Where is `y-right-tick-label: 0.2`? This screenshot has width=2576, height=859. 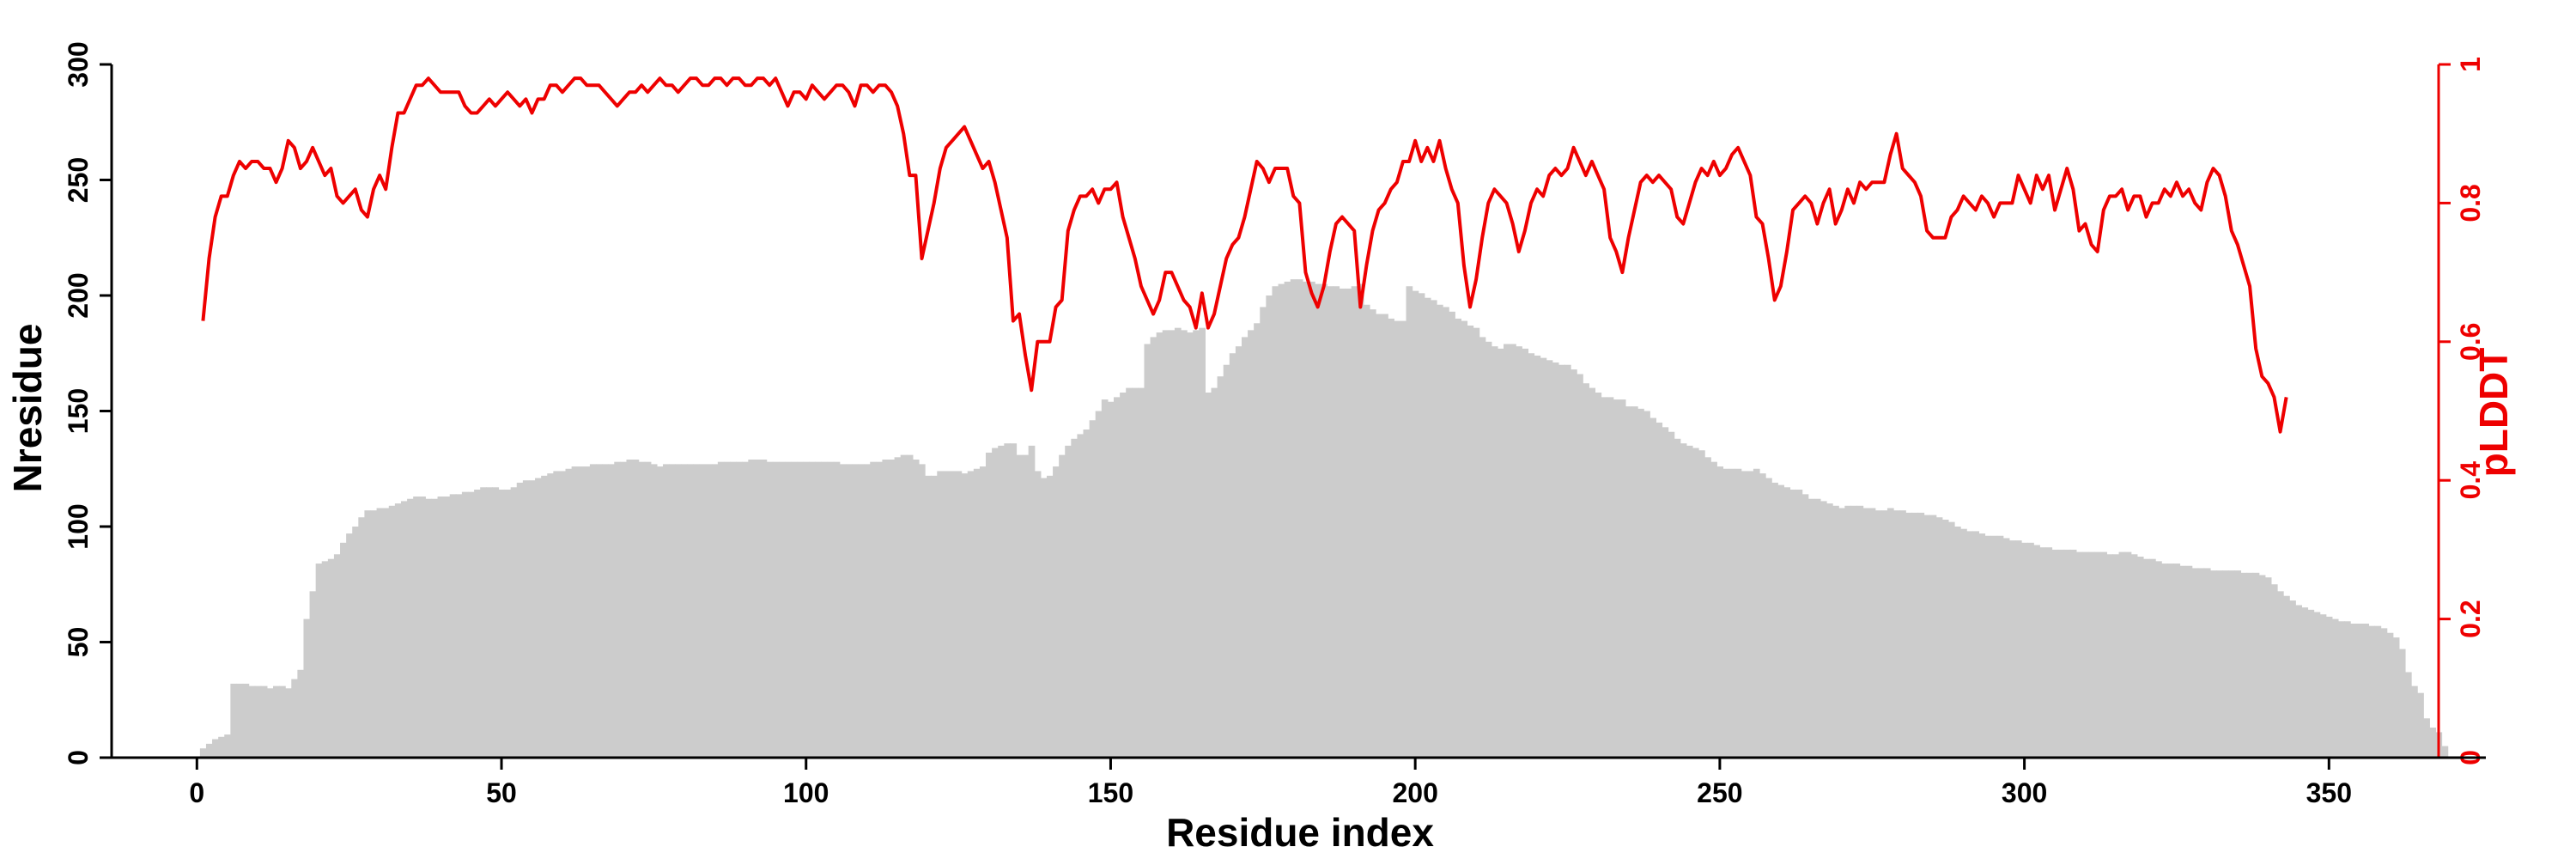
y-right-tick-label: 0.2 is located at coordinates (2470, 618).